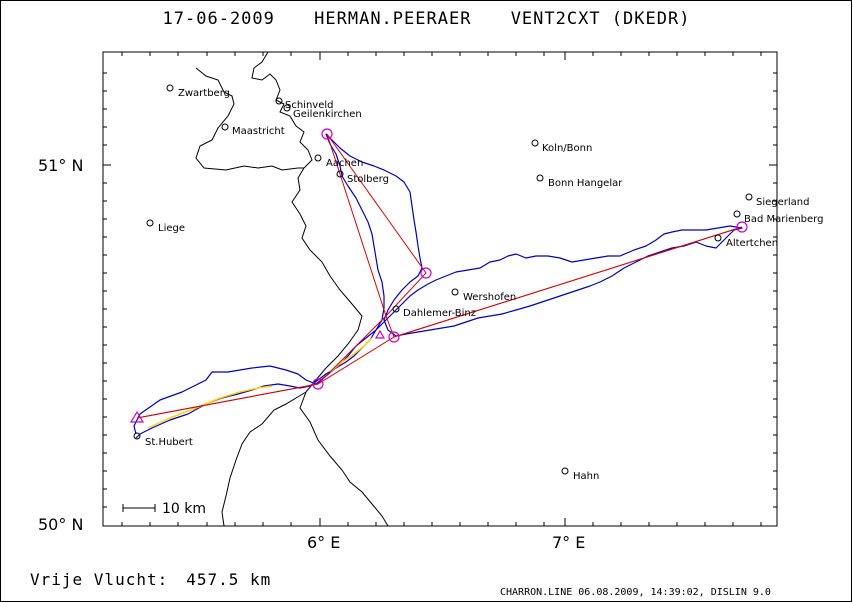  Describe the element at coordinates (60, 165) in the screenshot. I see `lat-label-51: 51° N` at that location.